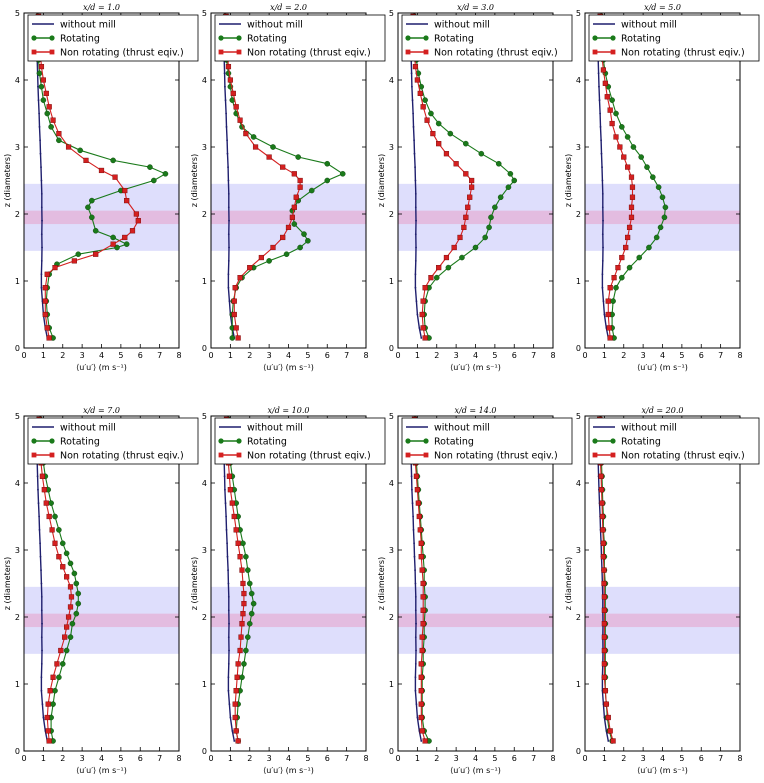 This screenshot has height=783, width=764. What do you see at coordinates (210, 758) in the screenshot?
I see `x-tick-label: 0` at bounding box center [210, 758].